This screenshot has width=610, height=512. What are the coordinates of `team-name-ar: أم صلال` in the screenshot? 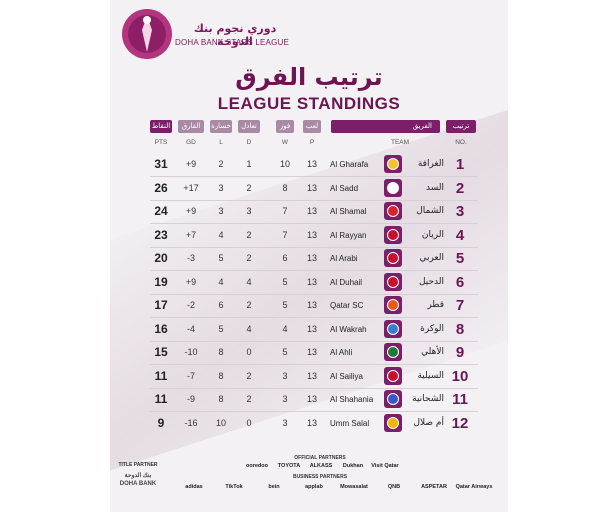 It's located at (429, 422).